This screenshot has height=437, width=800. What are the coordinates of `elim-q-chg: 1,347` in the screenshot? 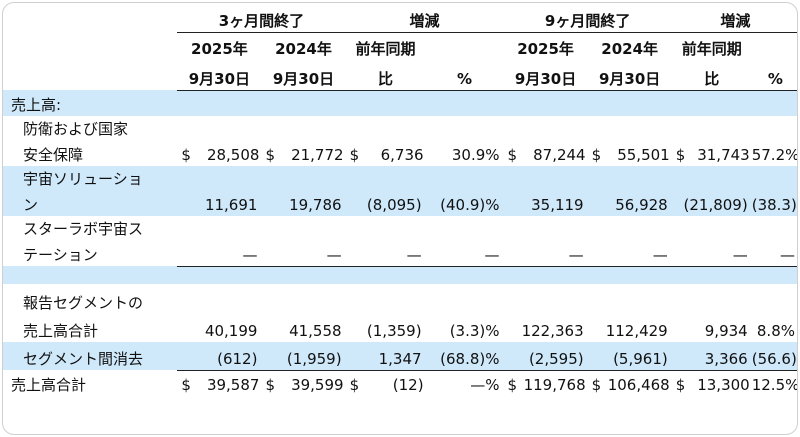 It's located at (385, 356).